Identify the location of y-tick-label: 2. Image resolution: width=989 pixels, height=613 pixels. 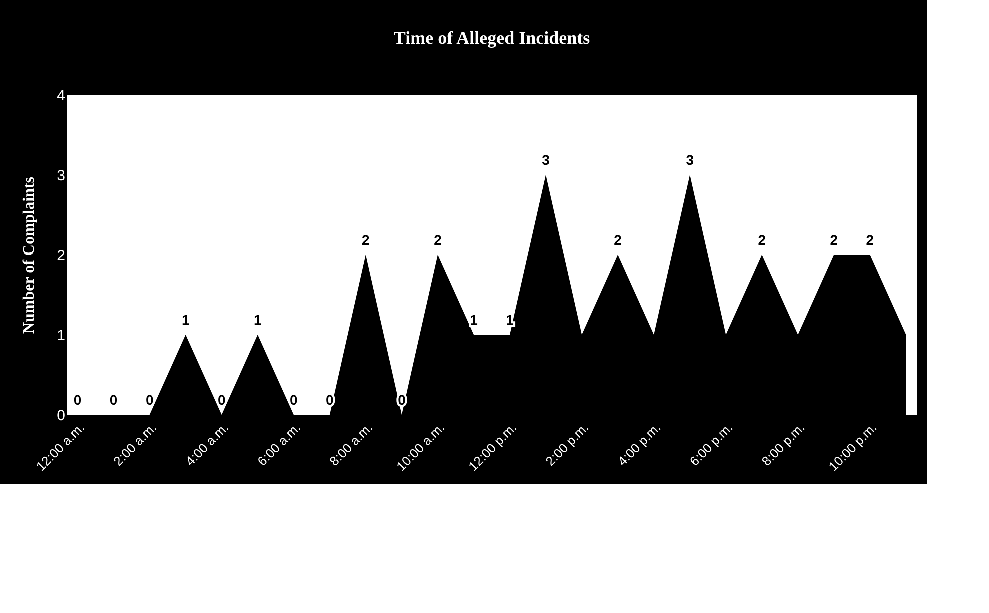
(61, 256).